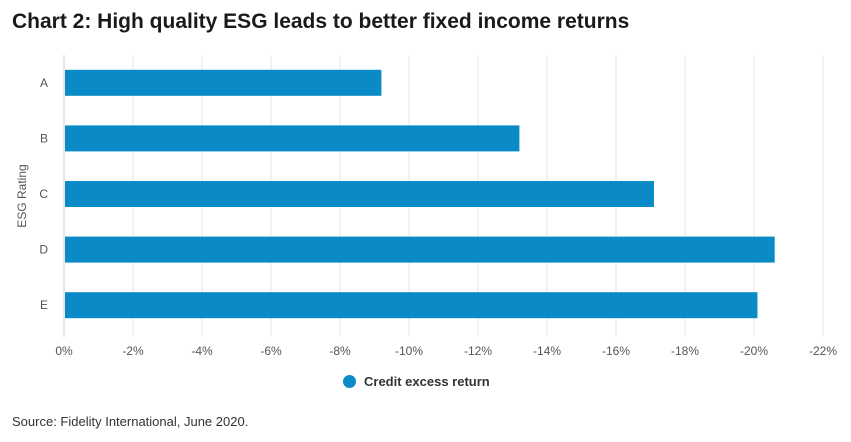 This screenshot has width=851, height=442. Describe the element at coordinates (22, 195) in the screenshot. I see `y-axis-title: ESG Rating` at that location.